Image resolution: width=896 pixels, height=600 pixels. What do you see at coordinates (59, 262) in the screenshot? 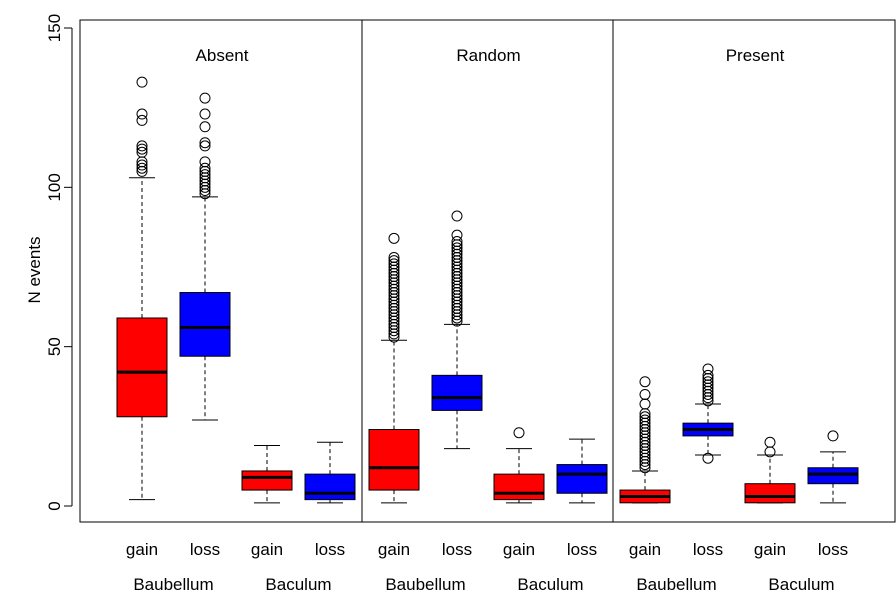
I see `y-axis: 0 50 100 150` at bounding box center [59, 262].